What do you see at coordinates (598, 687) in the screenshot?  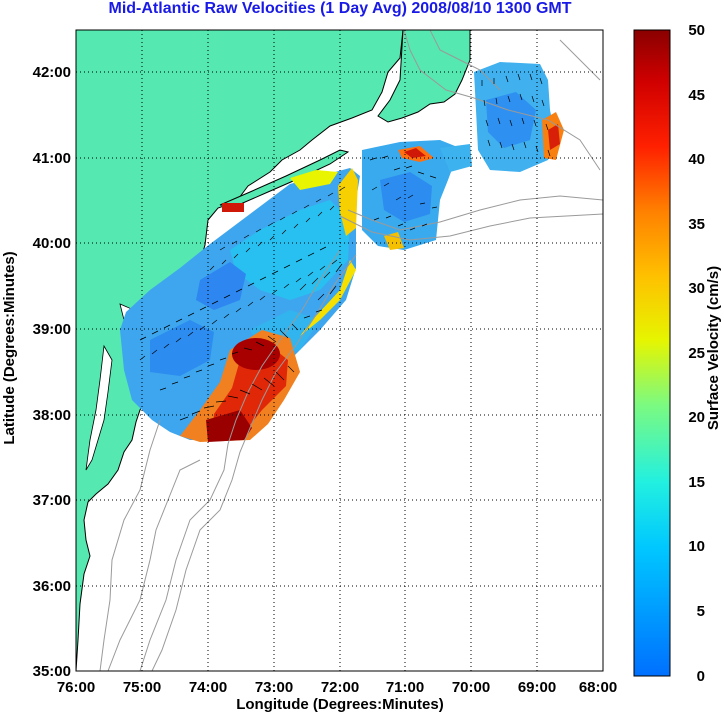 I see `x-tick: 68:00` at bounding box center [598, 687].